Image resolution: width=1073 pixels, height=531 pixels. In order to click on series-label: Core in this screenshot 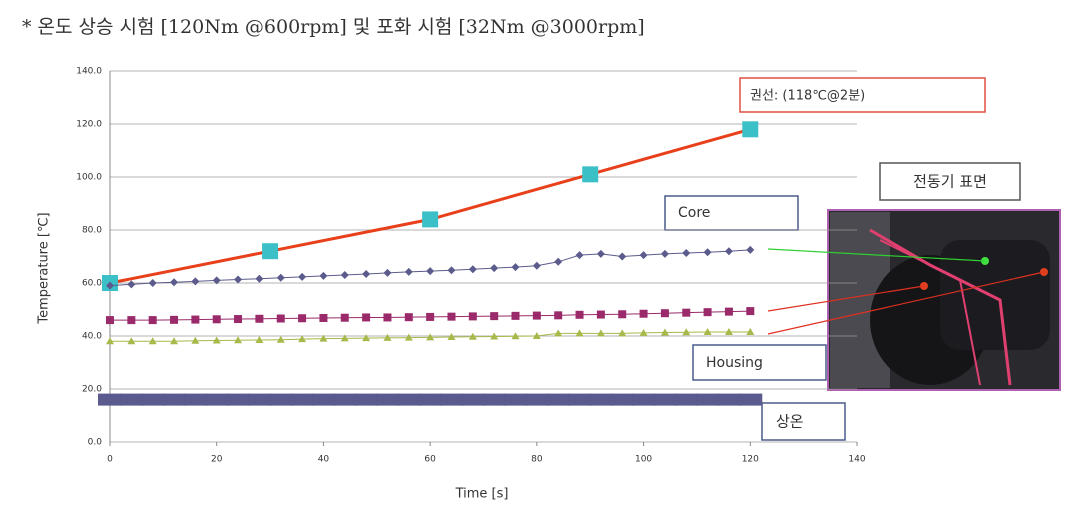, I will do `click(694, 213)`.